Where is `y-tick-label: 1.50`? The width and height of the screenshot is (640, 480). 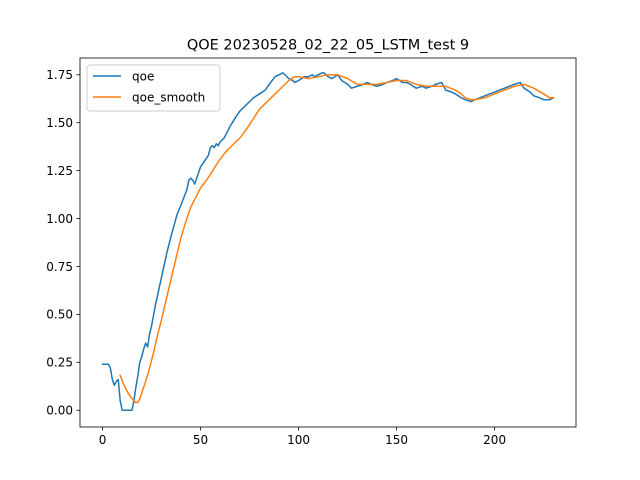
y-tick-label: 1.50 is located at coordinates (59, 123).